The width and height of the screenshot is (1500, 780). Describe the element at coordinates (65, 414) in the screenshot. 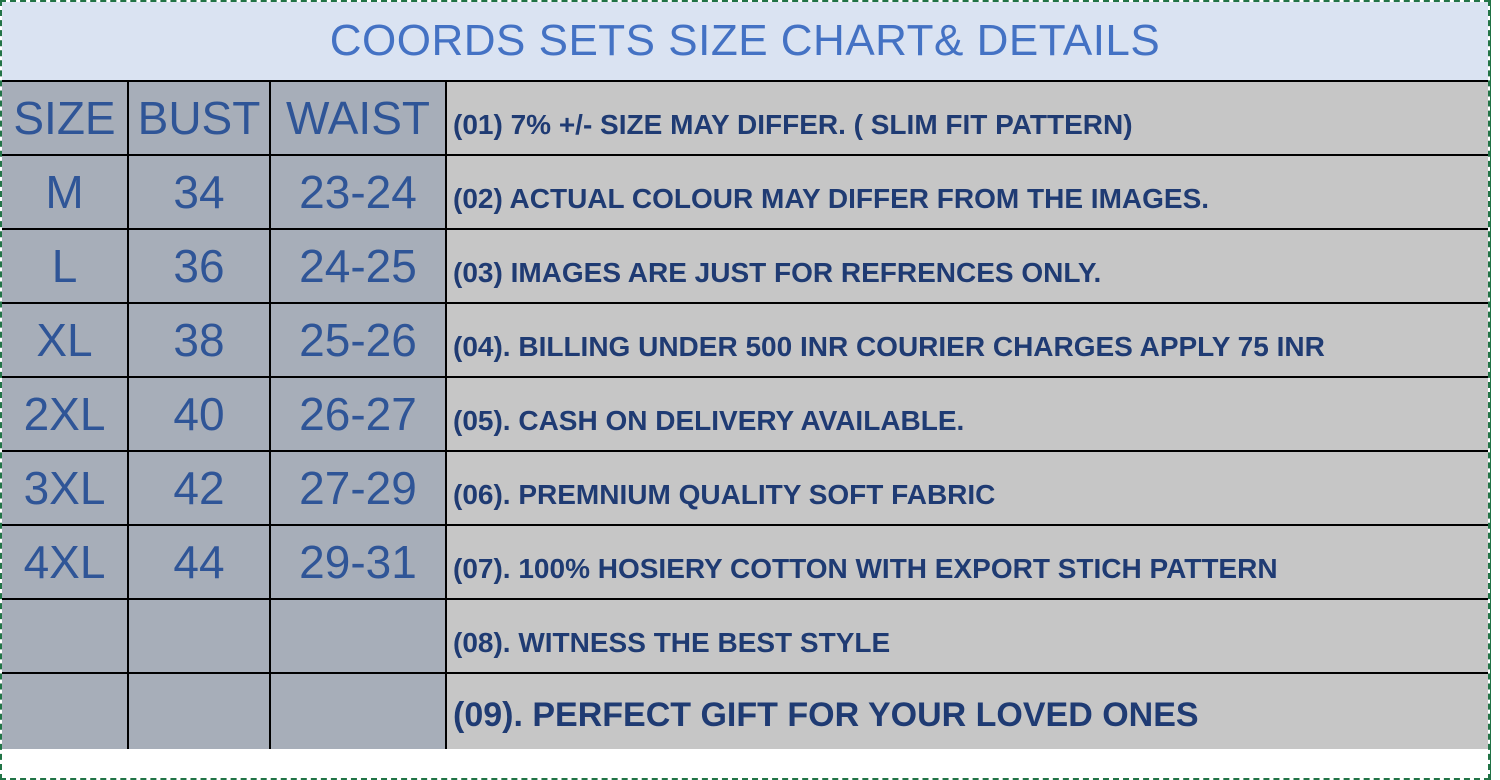

I see `size-cell: 2XL` at that location.